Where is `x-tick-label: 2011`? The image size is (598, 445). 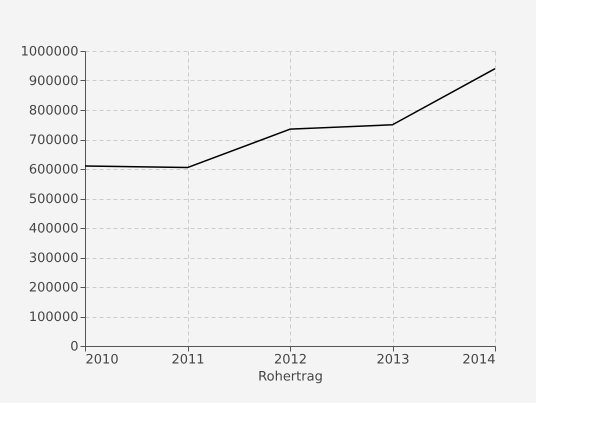
x-tick-label: 2011 is located at coordinates (188, 360).